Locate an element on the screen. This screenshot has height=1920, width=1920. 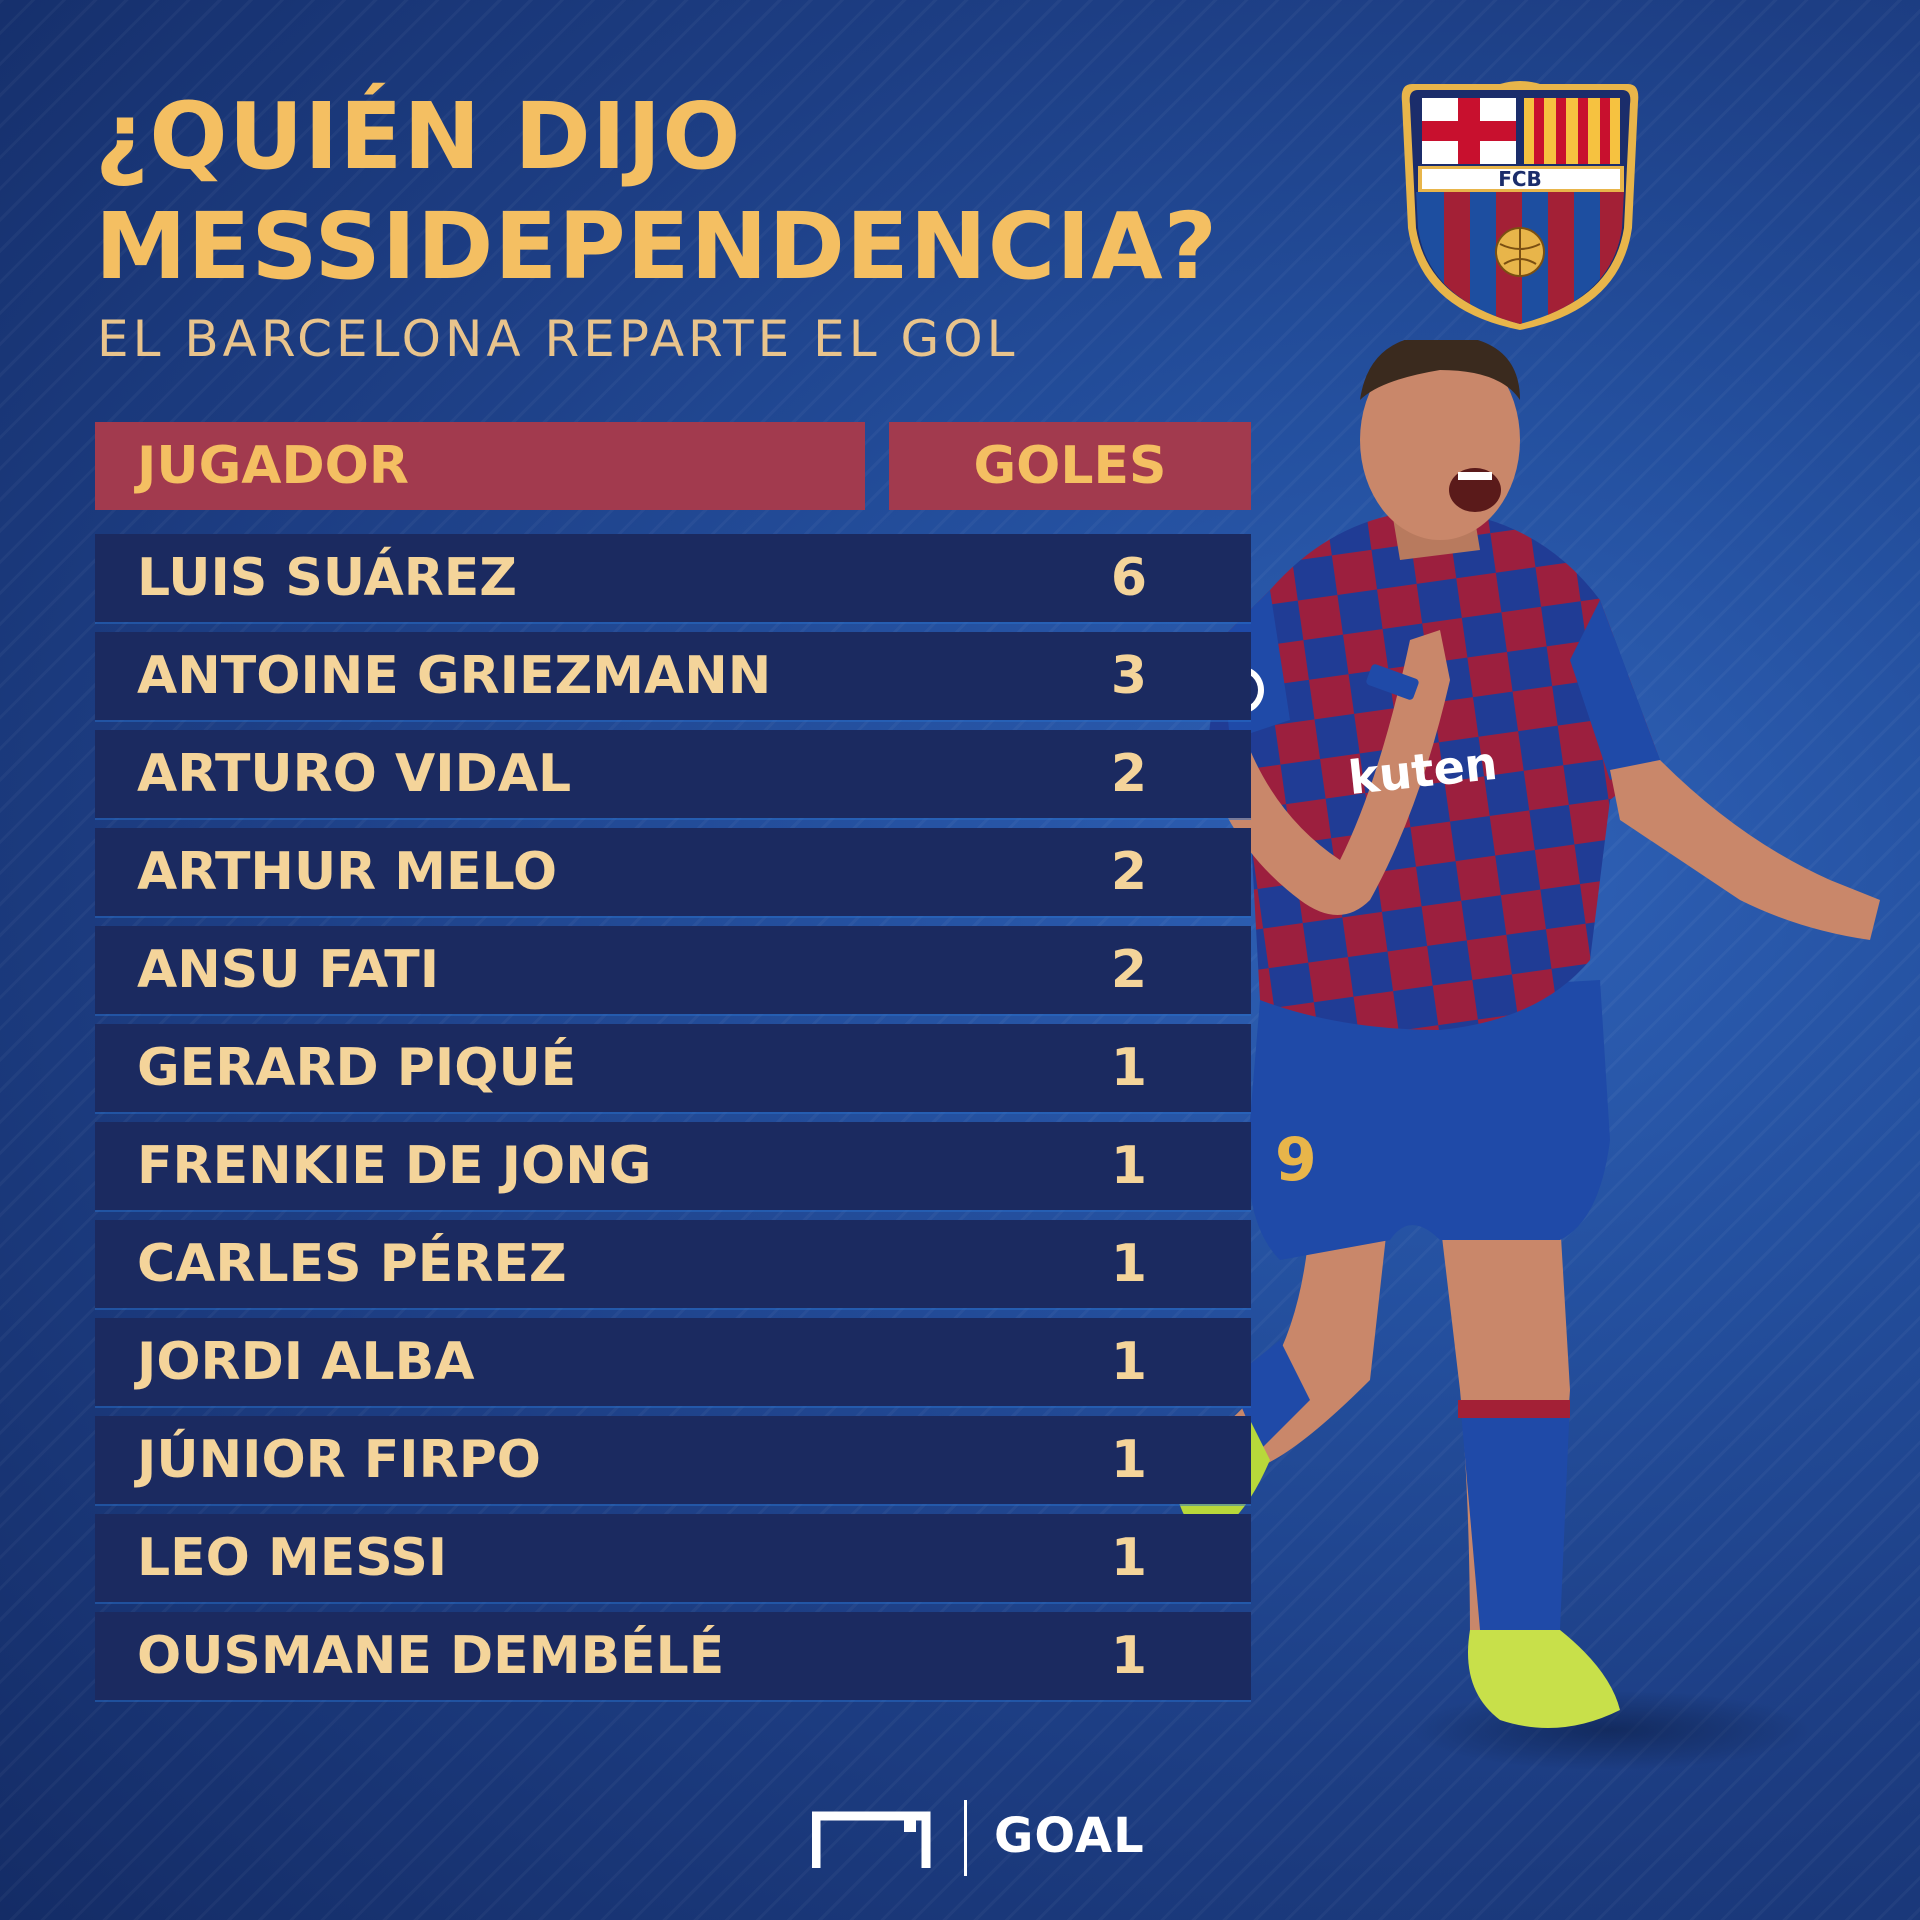
table-row: ARTURO VIDAL 2 is located at coordinates (673, 774).